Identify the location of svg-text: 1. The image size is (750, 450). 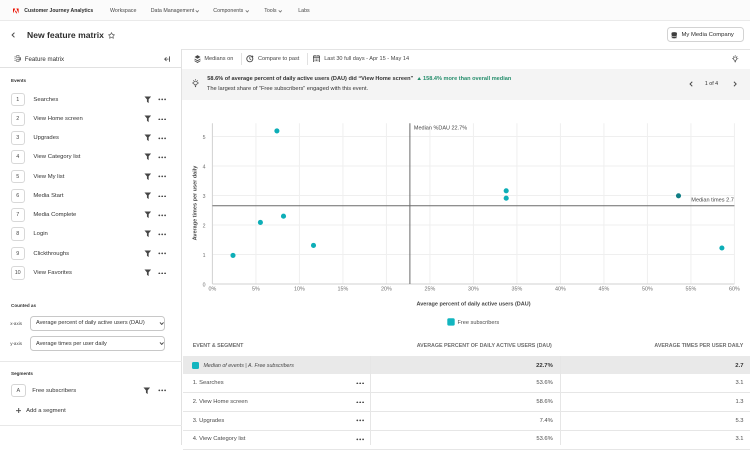
(204, 256).